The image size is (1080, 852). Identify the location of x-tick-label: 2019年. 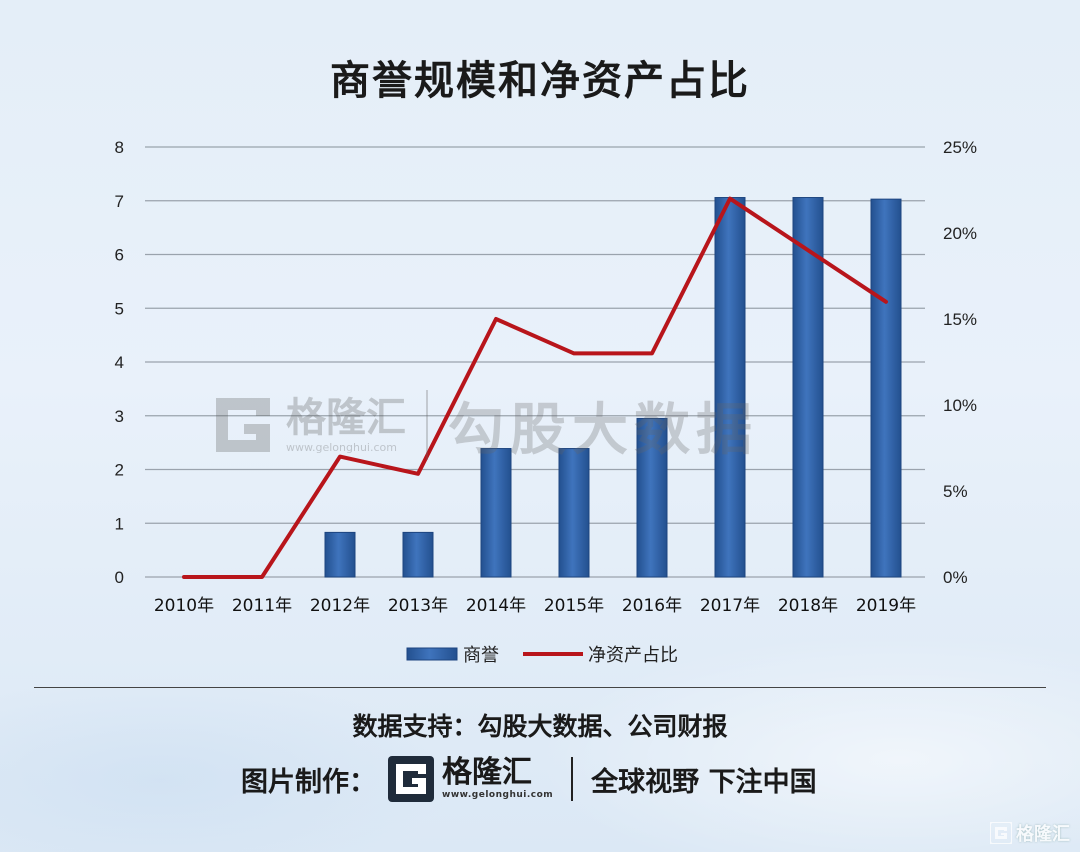
(886, 606).